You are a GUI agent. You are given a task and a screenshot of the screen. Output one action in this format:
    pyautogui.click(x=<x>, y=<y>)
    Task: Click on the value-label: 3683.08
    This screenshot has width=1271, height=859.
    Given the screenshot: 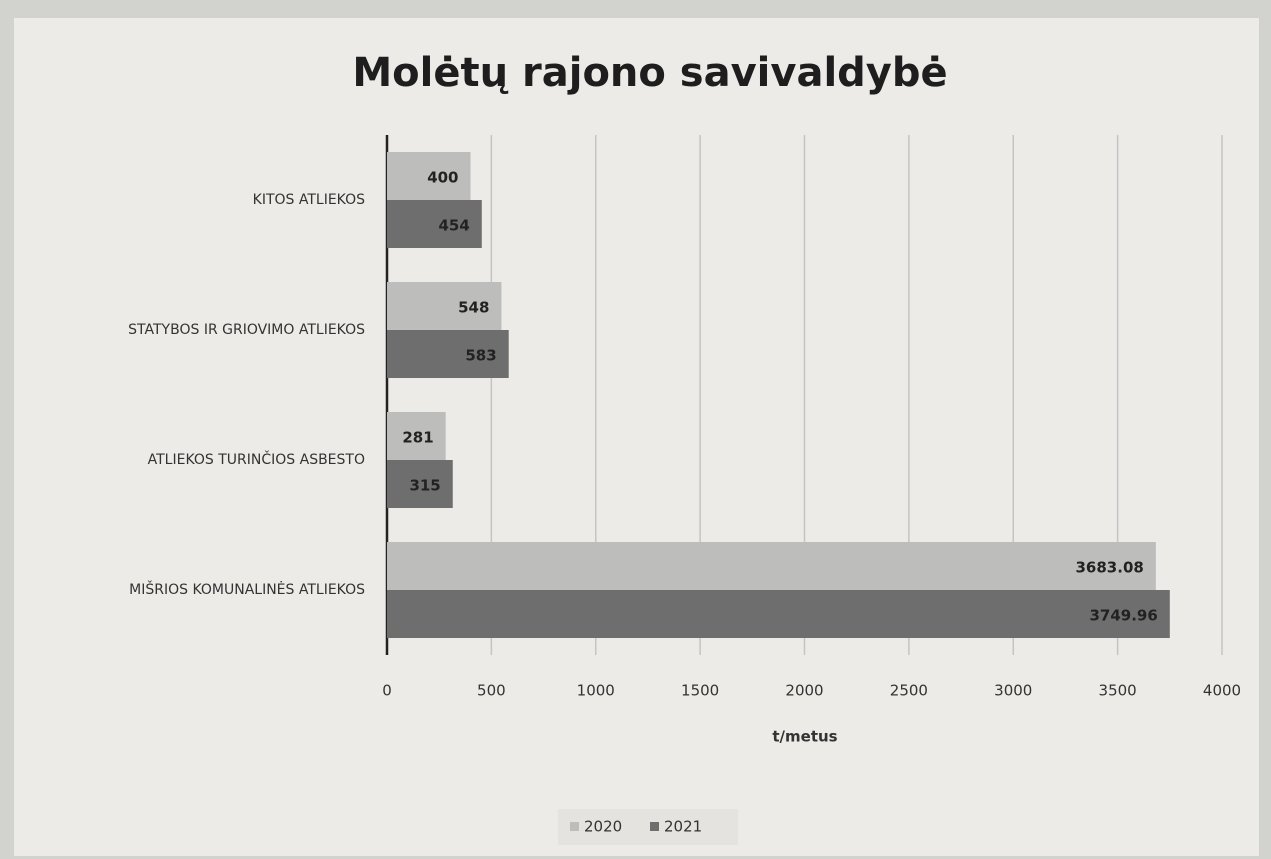 What is the action you would take?
    pyautogui.click(x=1110, y=568)
    